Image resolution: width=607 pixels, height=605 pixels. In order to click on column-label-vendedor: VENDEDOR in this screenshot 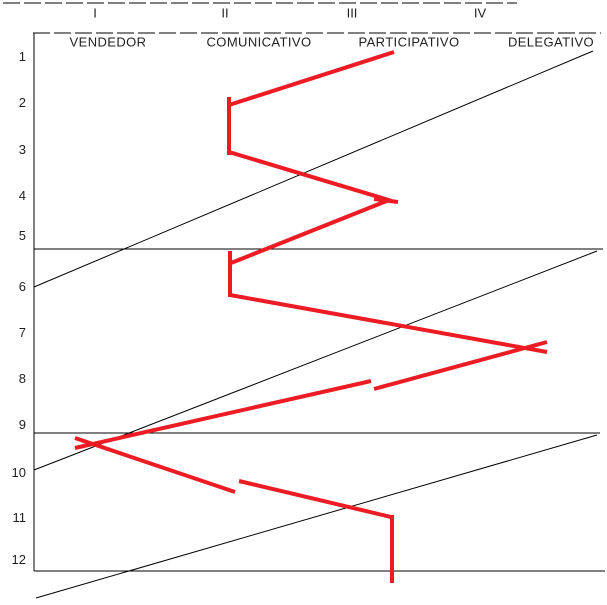, I will do `click(108, 42)`.